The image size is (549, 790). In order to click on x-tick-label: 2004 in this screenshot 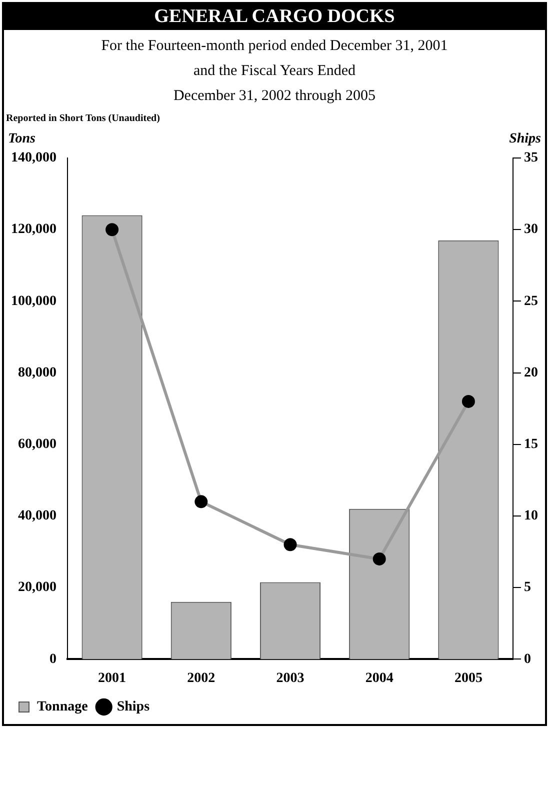, I will do `click(379, 678)`.